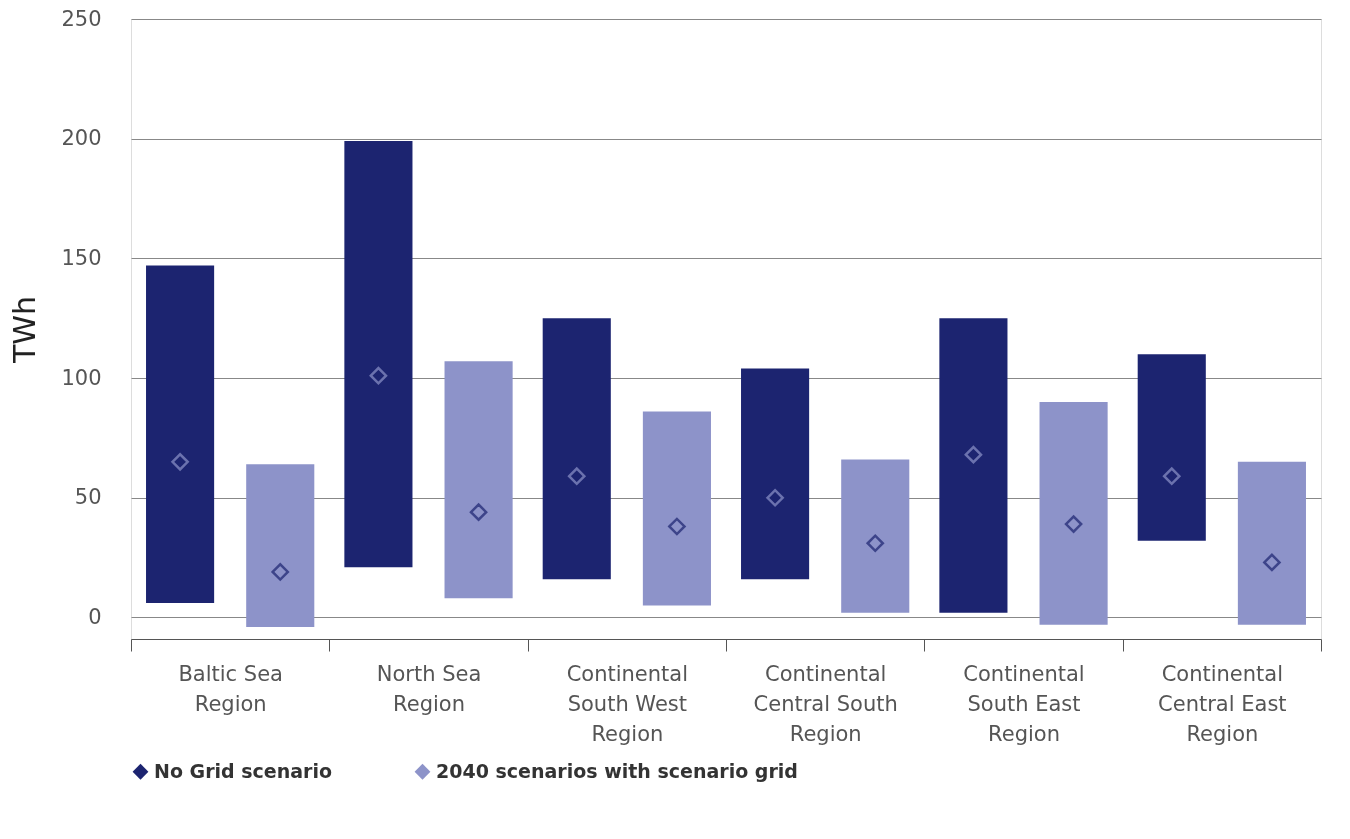  Describe the element at coordinates (81, 138) in the screenshot. I see `y-tick-label: 200` at that location.